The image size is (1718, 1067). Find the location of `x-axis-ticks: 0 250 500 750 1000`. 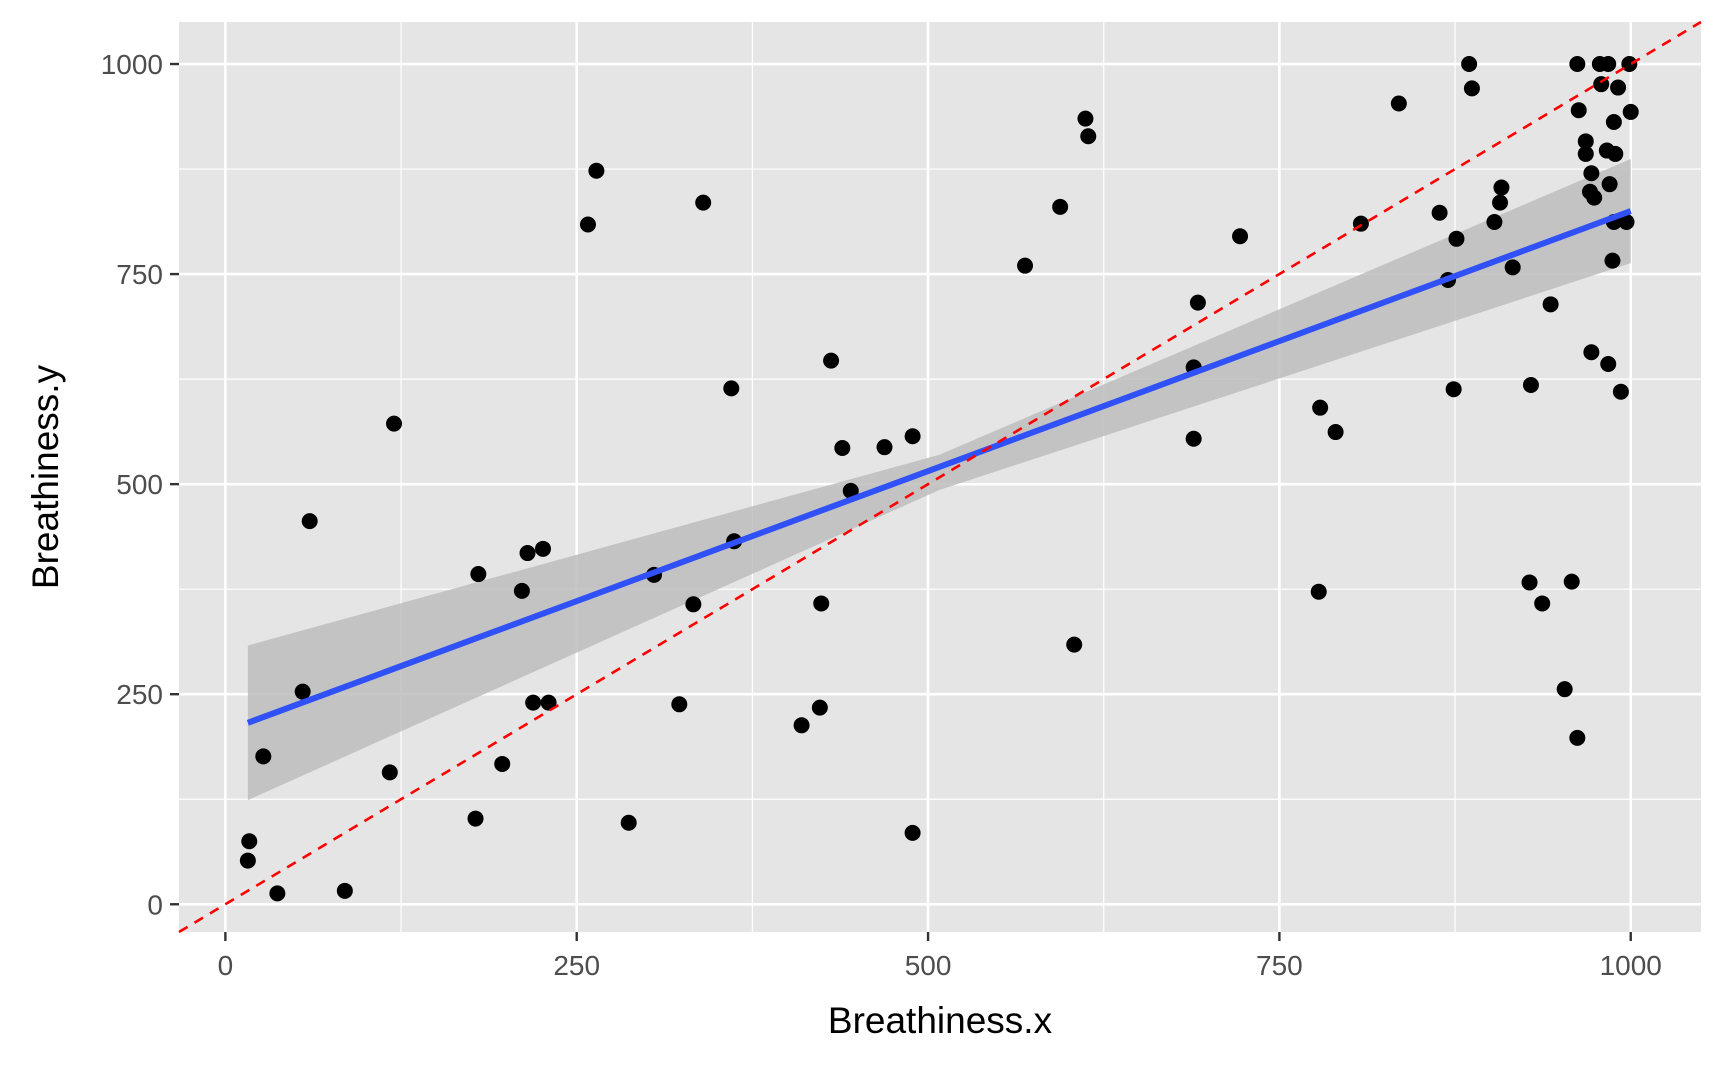

x-axis-ticks: 0 250 500 750 1000 is located at coordinates (940, 956).